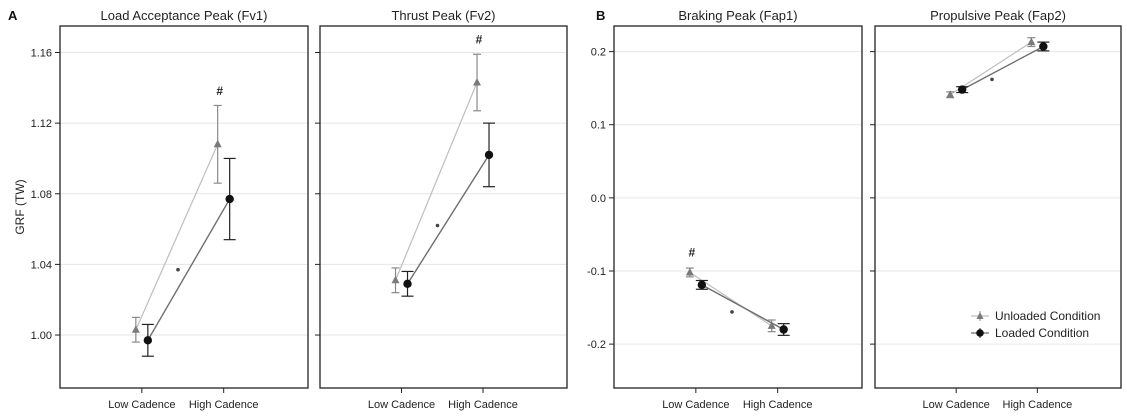 This screenshot has height=417, width=1127. What do you see at coordinates (1042, 333) in the screenshot?
I see `legend-label: Loaded Condition` at bounding box center [1042, 333].